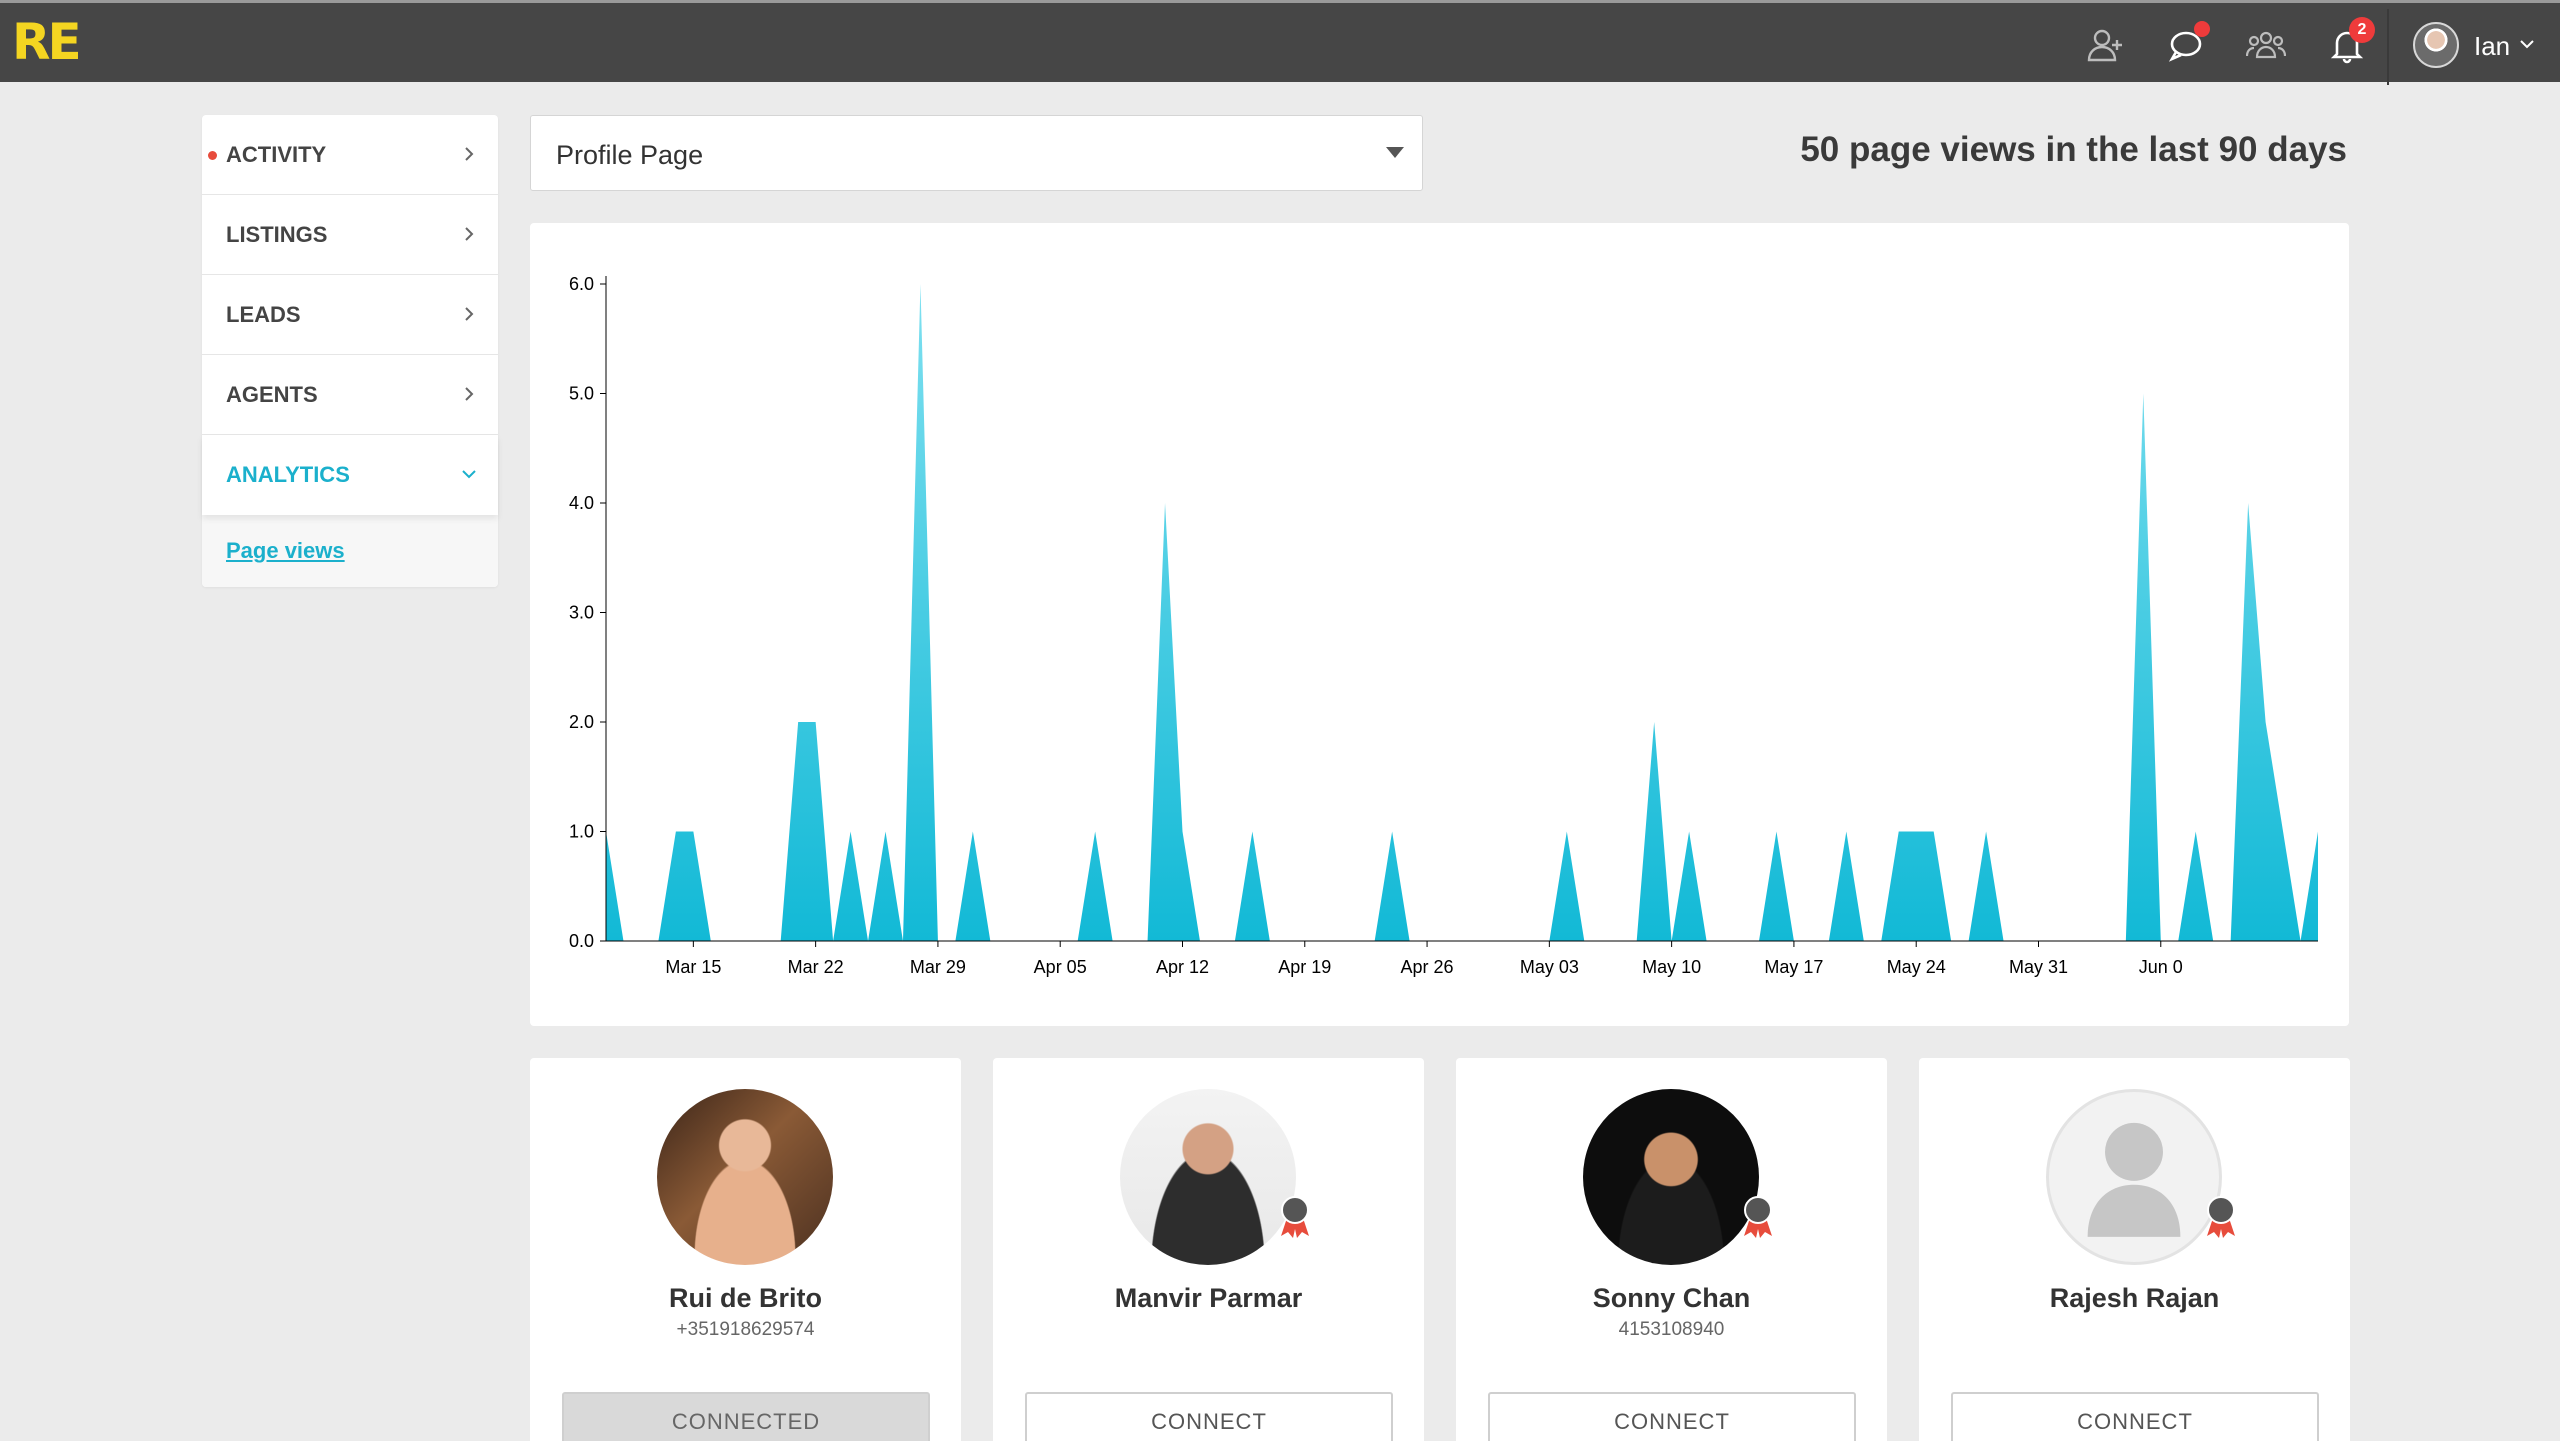 This screenshot has width=2560, height=1441. What do you see at coordinates (746, 1416) in the screenshot?
I see `connected-button: CONNECTED` at bounding box center [746, 1416].